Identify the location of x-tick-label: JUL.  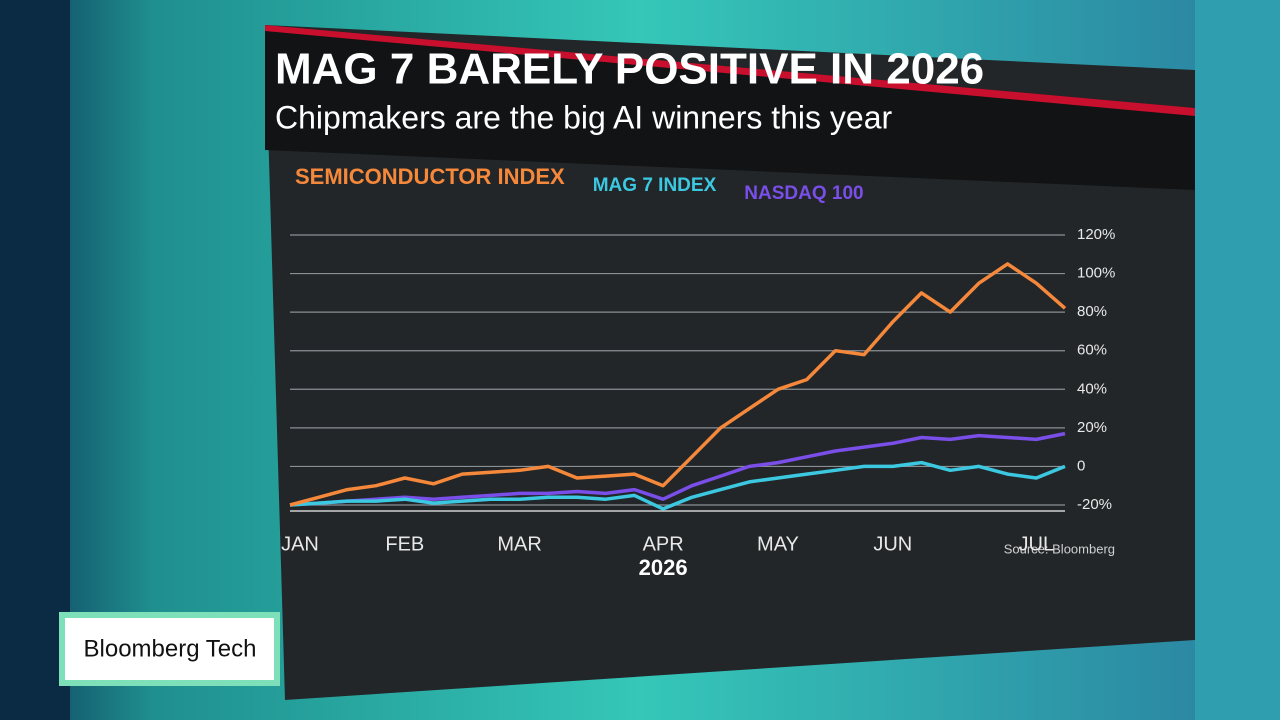
(1037, 544).